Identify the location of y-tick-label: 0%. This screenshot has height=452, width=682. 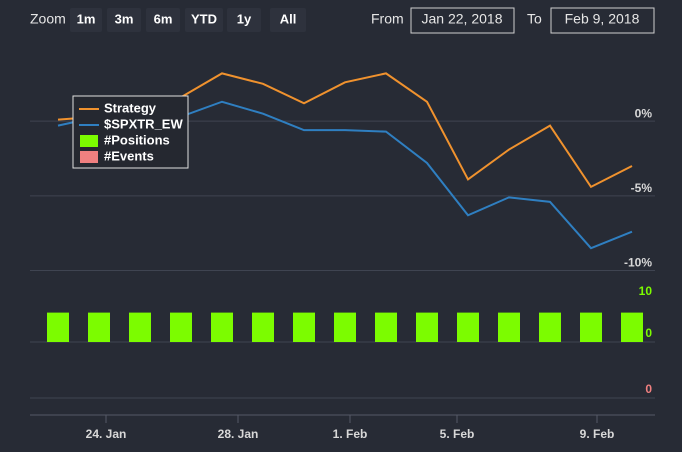
(644, 113).